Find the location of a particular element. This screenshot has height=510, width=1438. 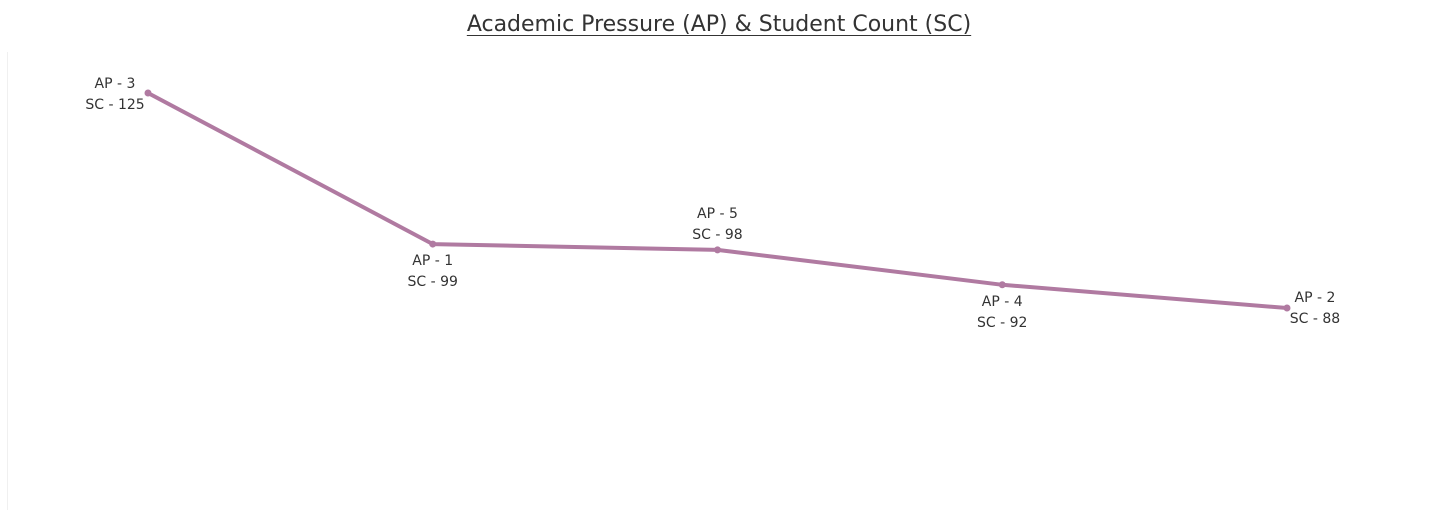

data-label-ap: AP - 3 is located at coordinates (115, 84).